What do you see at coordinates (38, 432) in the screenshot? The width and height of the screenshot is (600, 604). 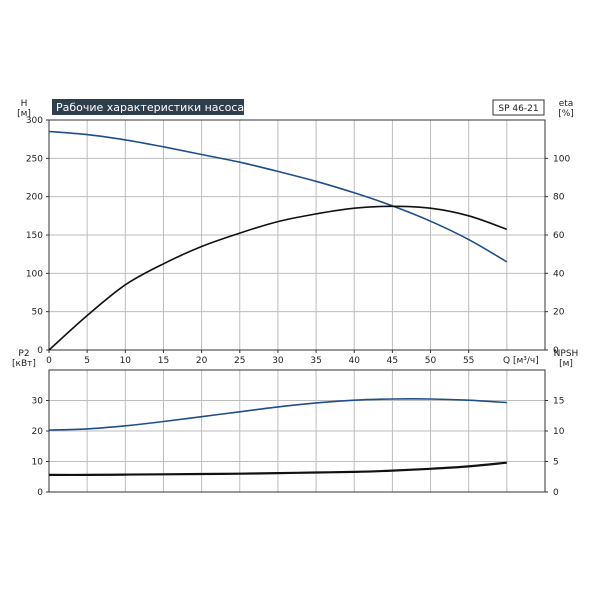 I see `bottom-left-tick-label: 20` at bounding box center [38, 432].